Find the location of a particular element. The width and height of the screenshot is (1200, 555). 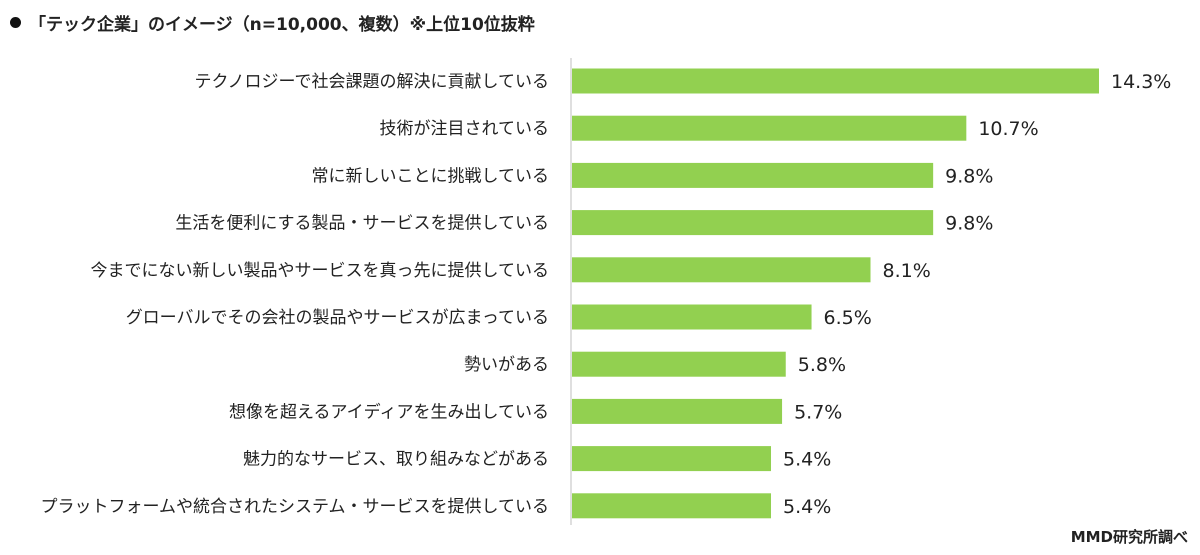

data-label: 6.5% is located at coordinates (848, 318).